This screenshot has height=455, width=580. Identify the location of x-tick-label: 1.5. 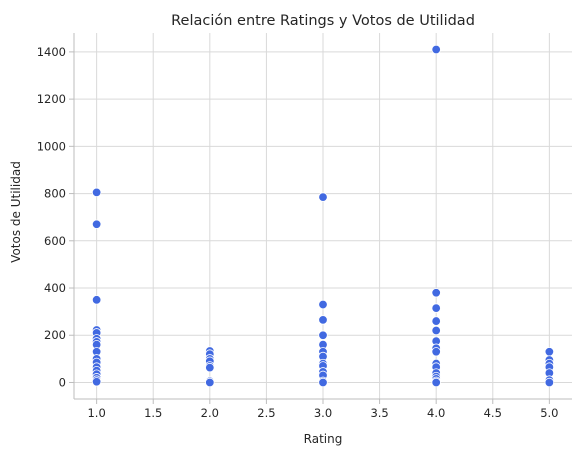
(153, 413).